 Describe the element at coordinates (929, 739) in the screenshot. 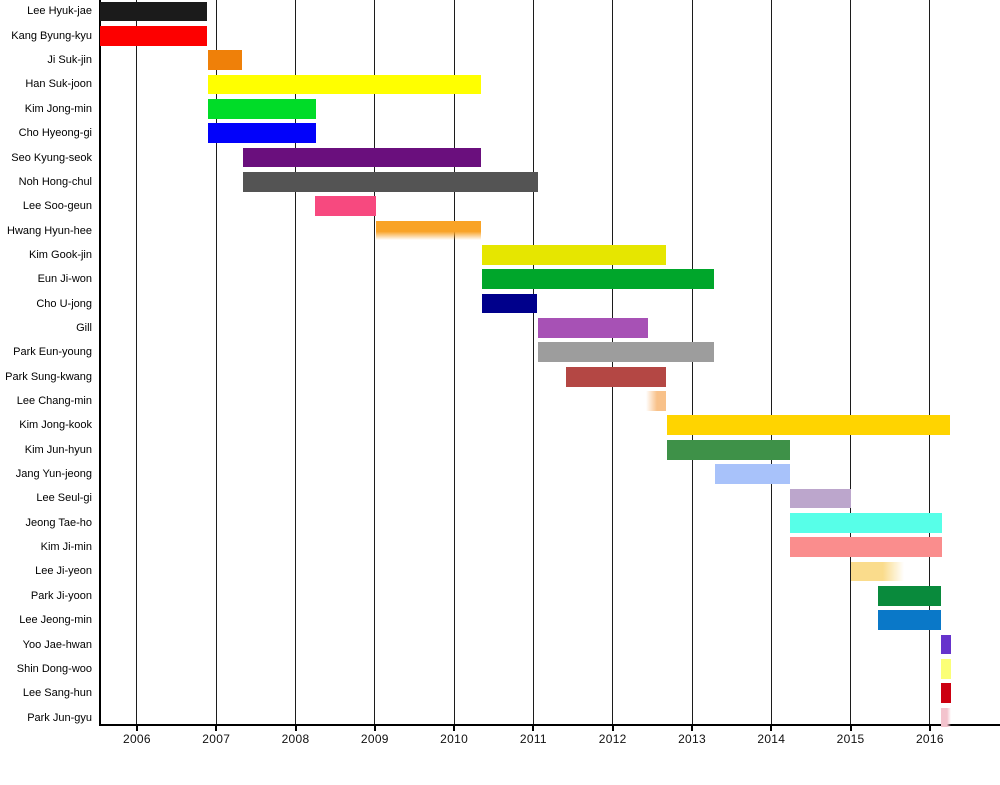

I see `x-axis-tick-label: 2016` at that location.